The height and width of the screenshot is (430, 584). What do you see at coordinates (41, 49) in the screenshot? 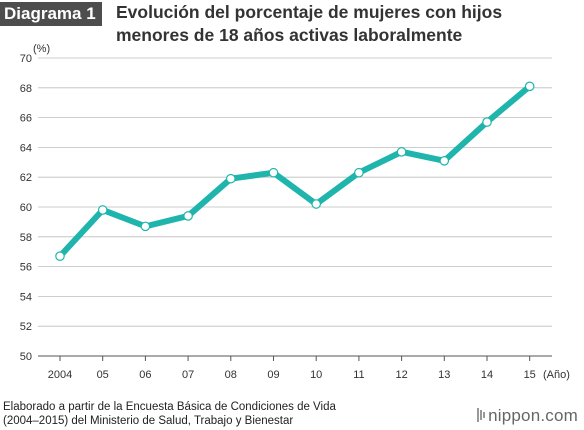
I see `y-axis-unit: (%)` at bounding box center [41, 49].